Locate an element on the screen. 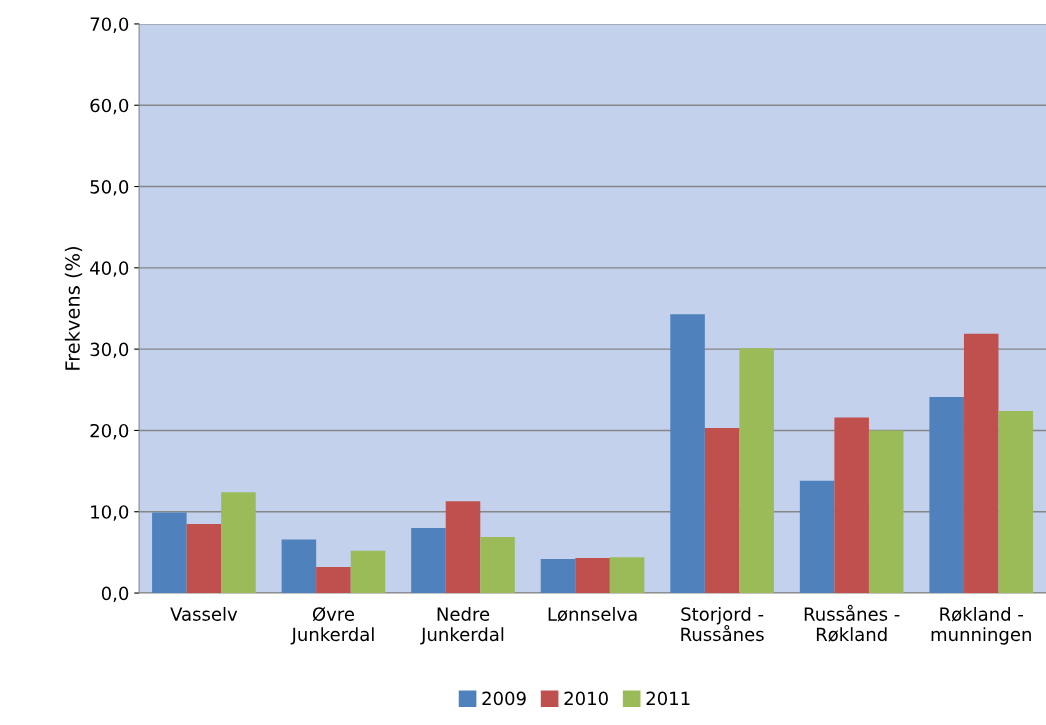  x-tick-label: Russånes - Røkland is located at coordinates (852, 623).